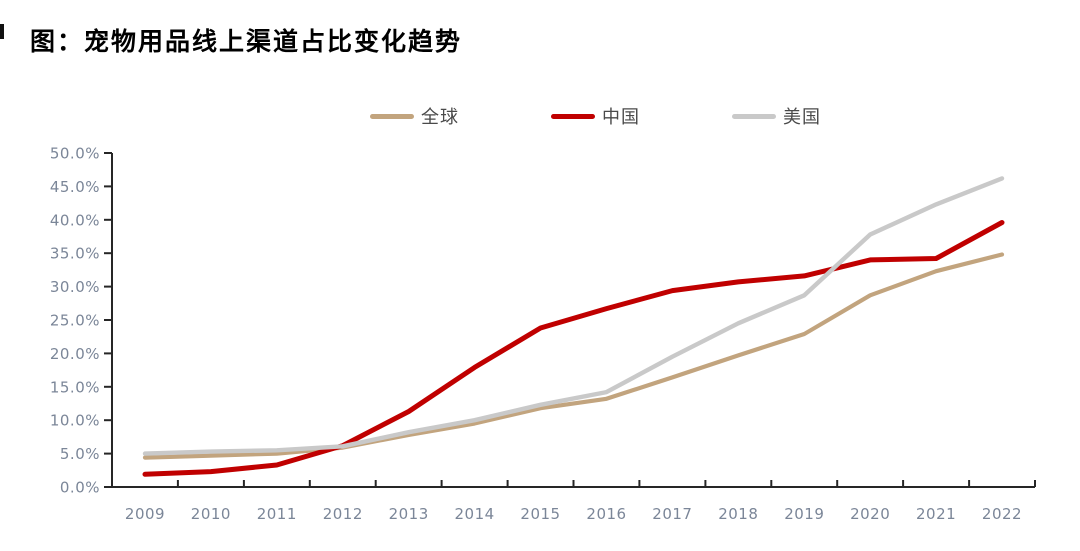  Describe the element at coordinates (936, 514) in the screenshot. I see `x-tick-label: 2021` at that location.